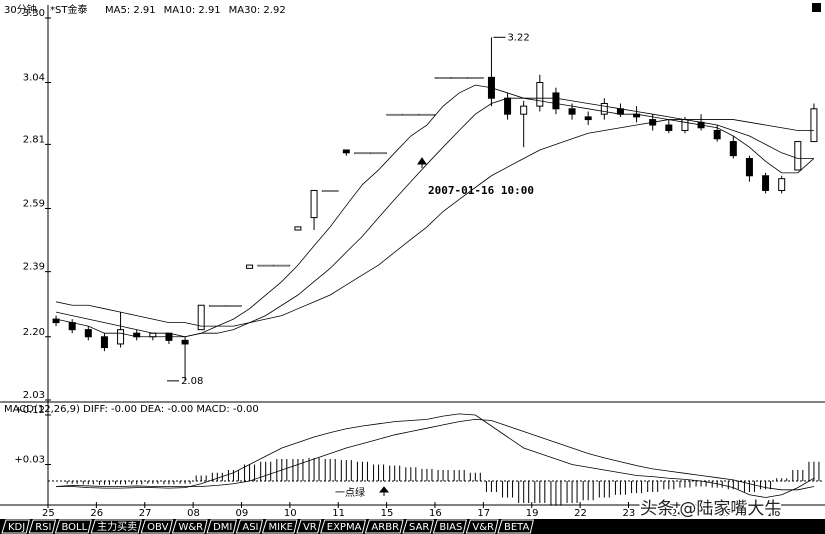 The image size is (825, 534). I want to click on y-tick-label: 2.20, so click(34, 332).